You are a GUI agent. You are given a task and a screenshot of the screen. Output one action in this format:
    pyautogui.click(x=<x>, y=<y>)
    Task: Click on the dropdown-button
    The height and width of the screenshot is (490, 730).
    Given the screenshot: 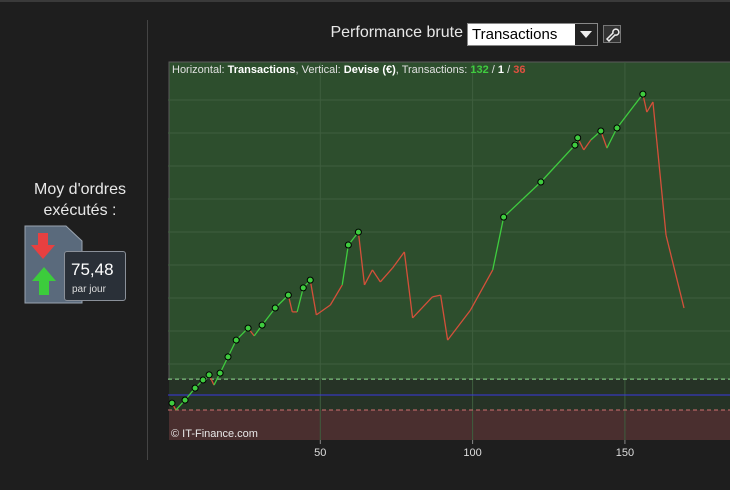 What is the action you would take?
    pyautogui.click(x=586, y=34)
    